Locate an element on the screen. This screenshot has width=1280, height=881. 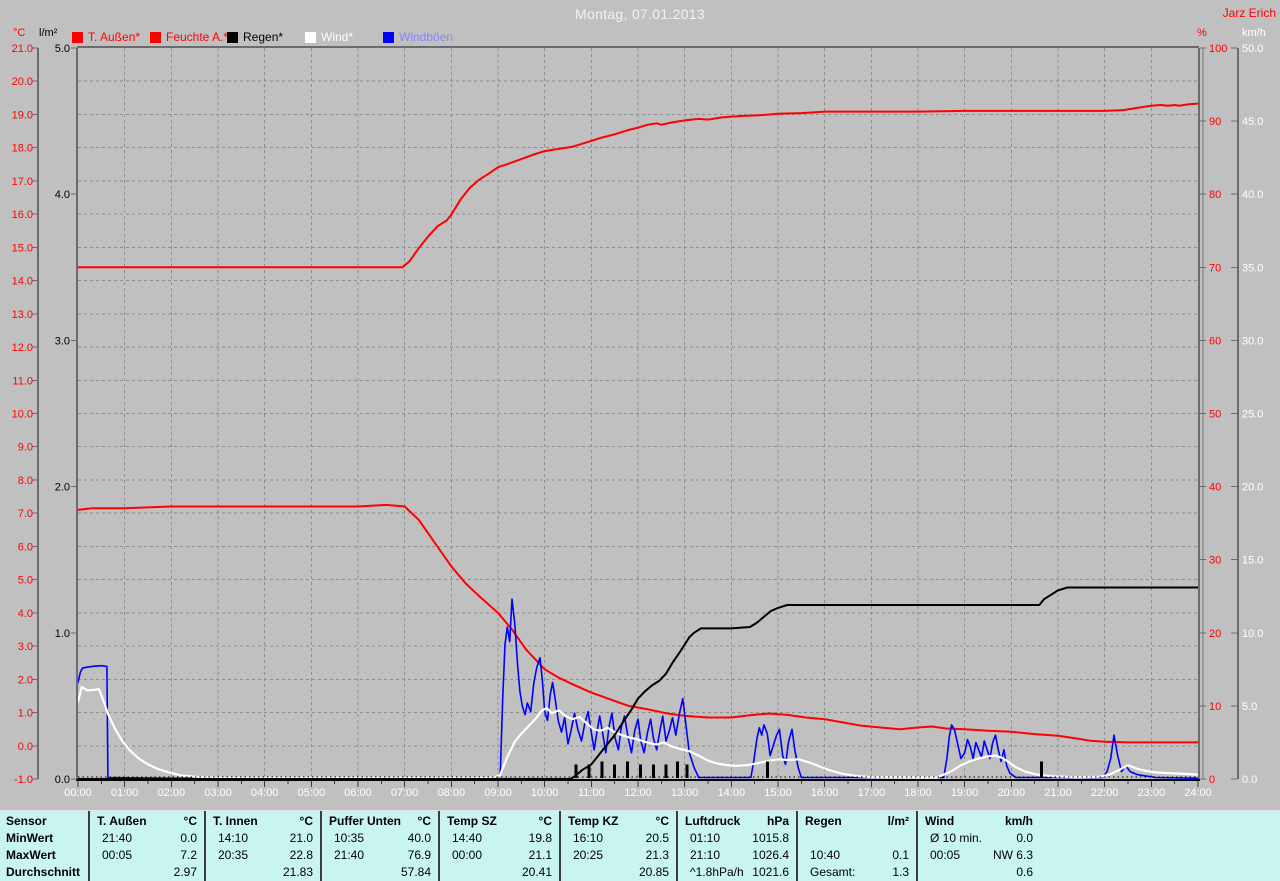
wind-axis-unit-label: km/h is located at coordinates (1254, 33).